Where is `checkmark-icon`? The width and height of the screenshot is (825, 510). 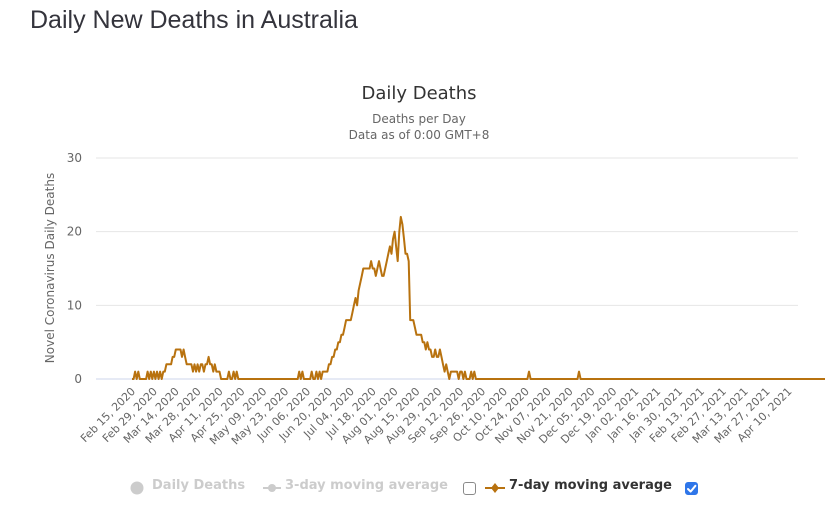
checkmark-icon is located at coordinates (692, 488).